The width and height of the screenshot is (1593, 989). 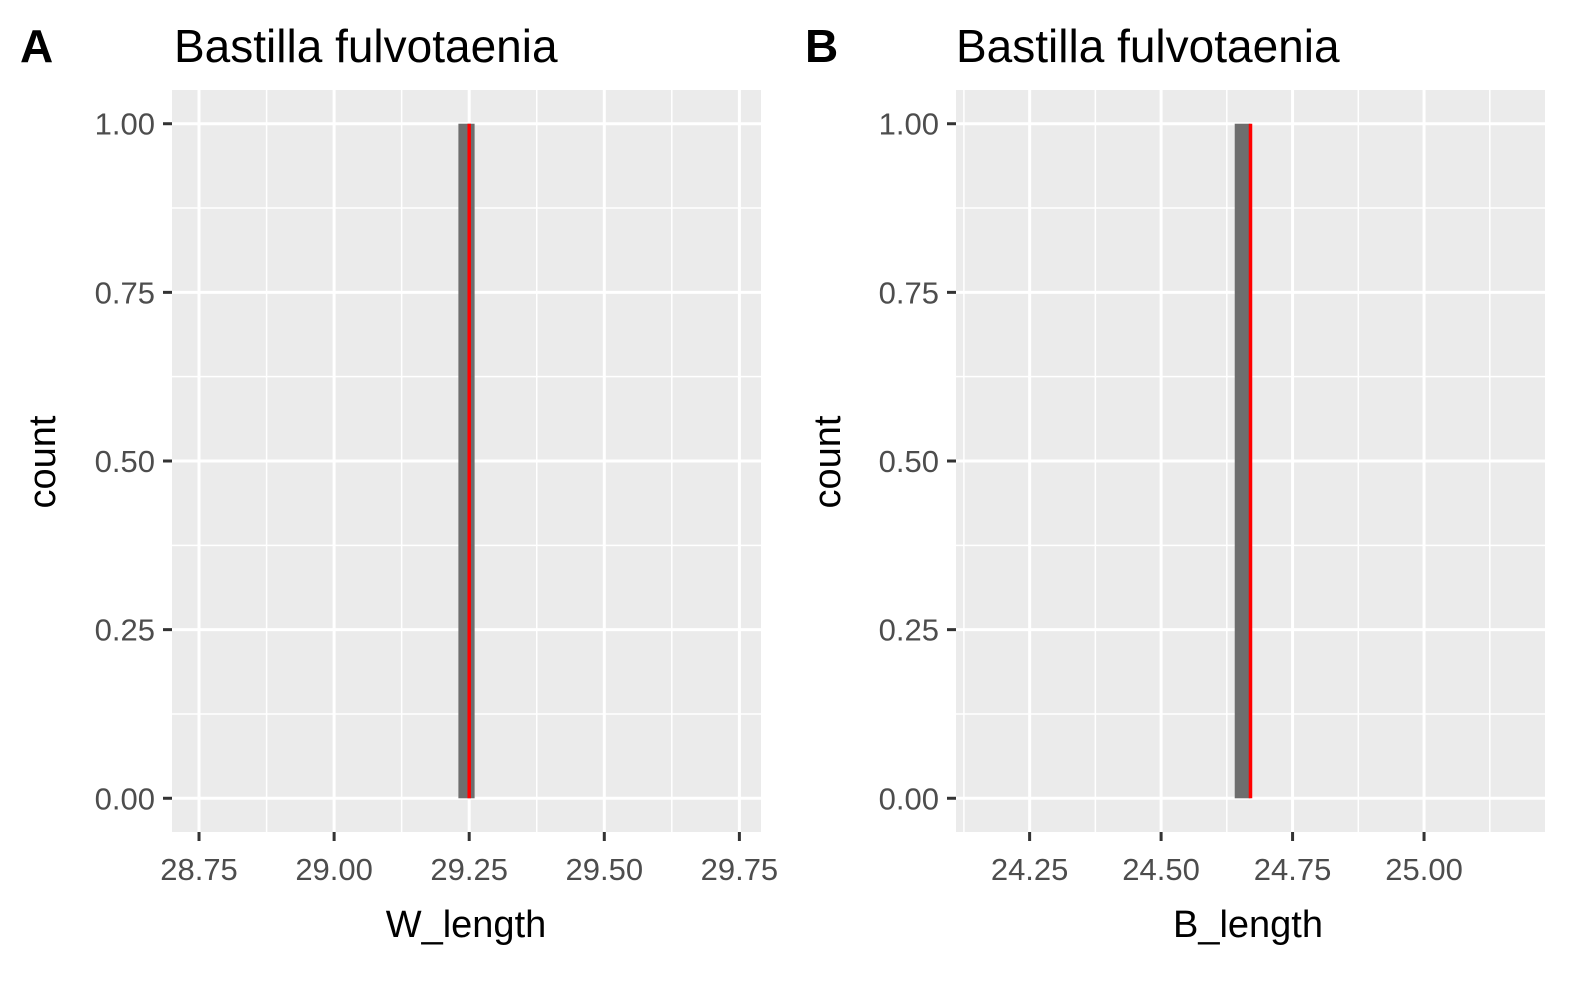 What do you see at coordinates (36, 46) in the screenshot?
I see `panel-label-a: A` at bounding box center [36, 46].